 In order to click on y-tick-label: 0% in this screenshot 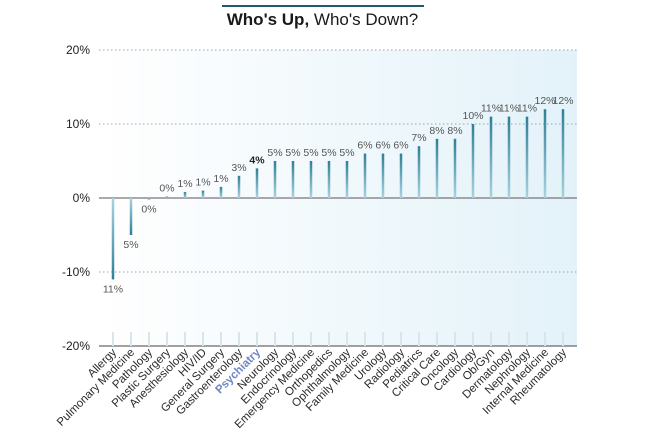, I will do `click(82, 198)`.